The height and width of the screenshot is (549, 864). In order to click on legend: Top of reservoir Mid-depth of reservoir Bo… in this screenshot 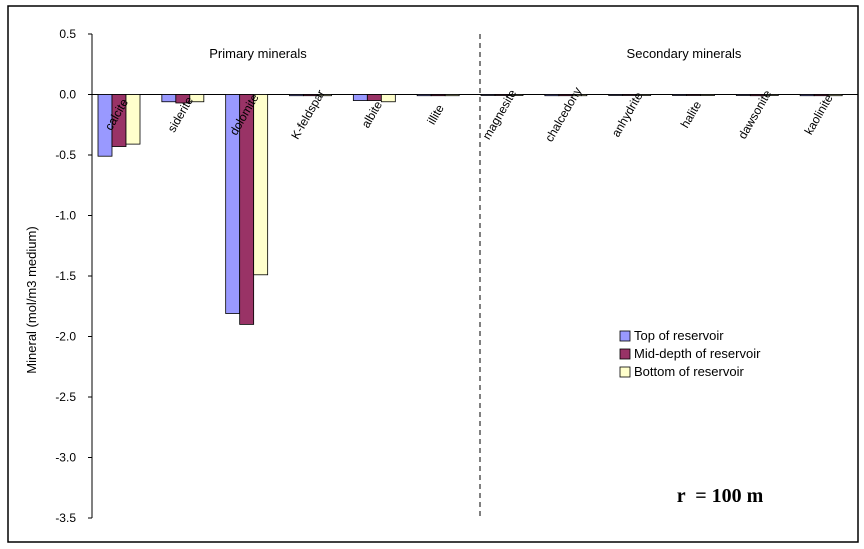, I will do `click(690, 353)`.